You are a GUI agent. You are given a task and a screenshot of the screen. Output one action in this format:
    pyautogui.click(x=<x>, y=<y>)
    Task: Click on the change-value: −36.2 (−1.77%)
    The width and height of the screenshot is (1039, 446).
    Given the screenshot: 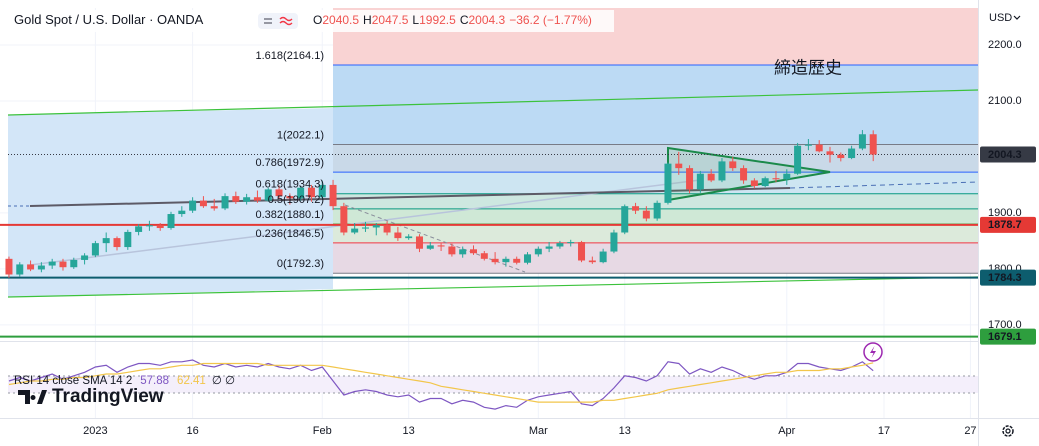 What is the action you would take?
    pyautogui.click(x=550, y=20)
    